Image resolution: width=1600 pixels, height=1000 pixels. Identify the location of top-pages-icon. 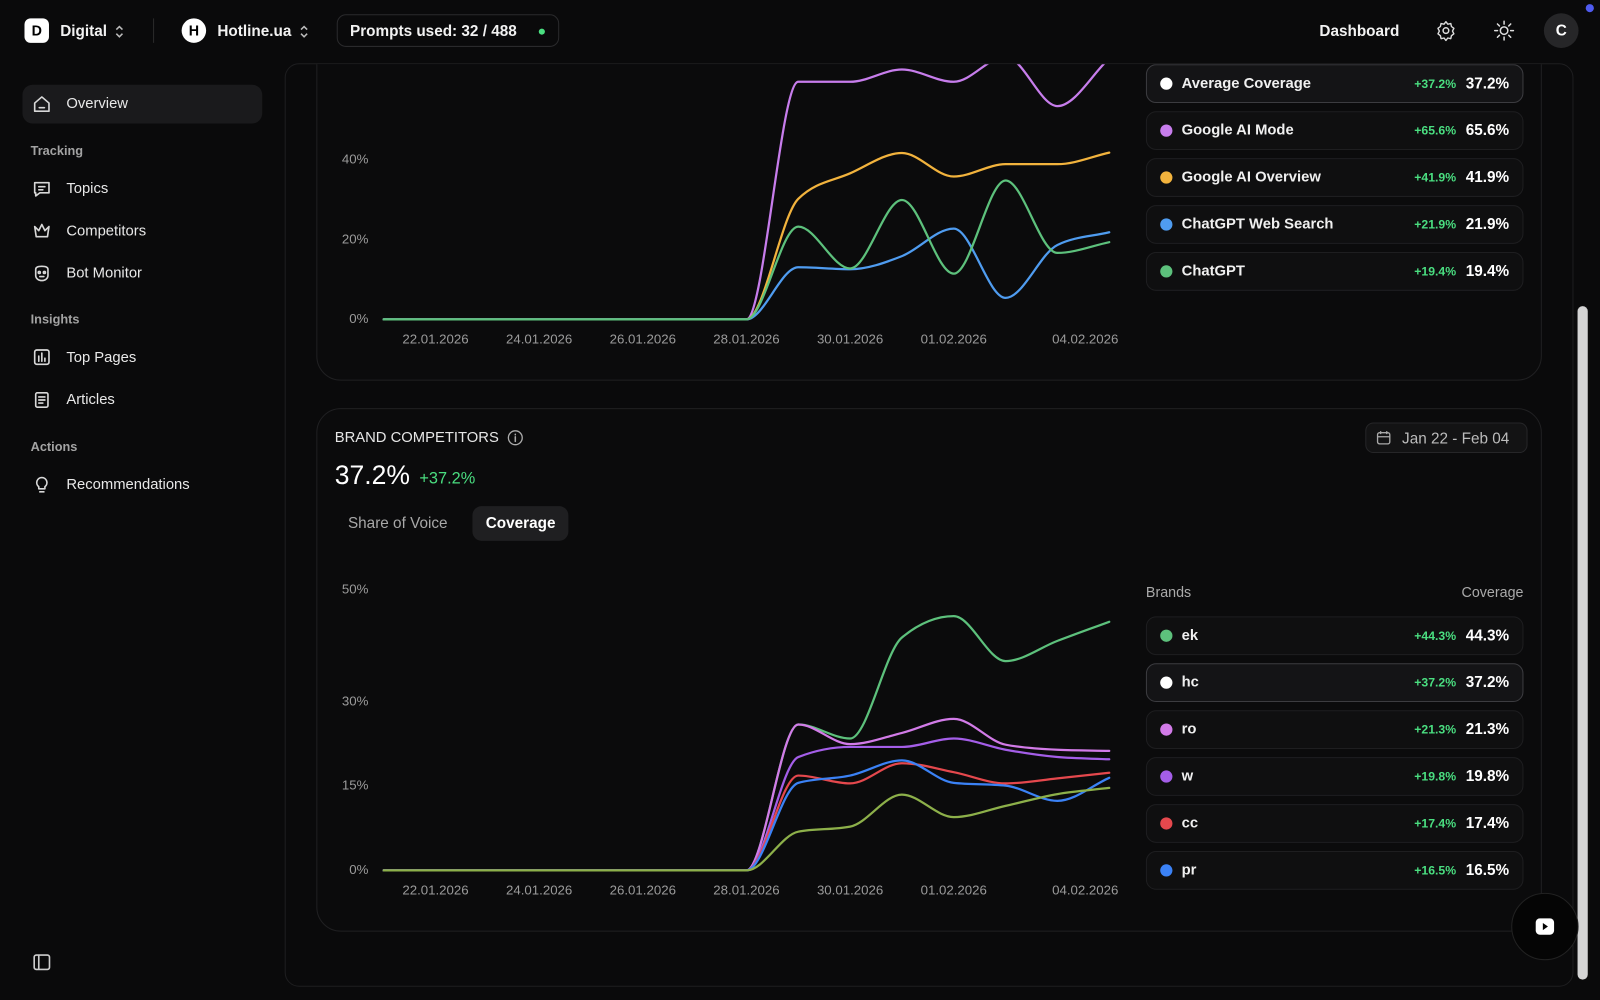
(41, 357).